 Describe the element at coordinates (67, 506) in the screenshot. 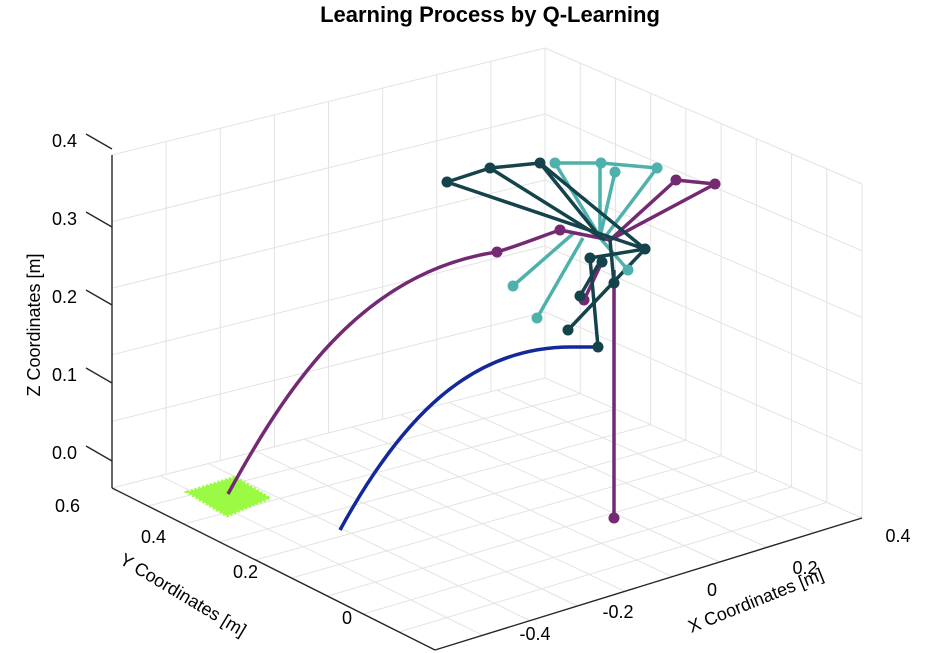

I see `y-tick-label: 0.6` at that location.